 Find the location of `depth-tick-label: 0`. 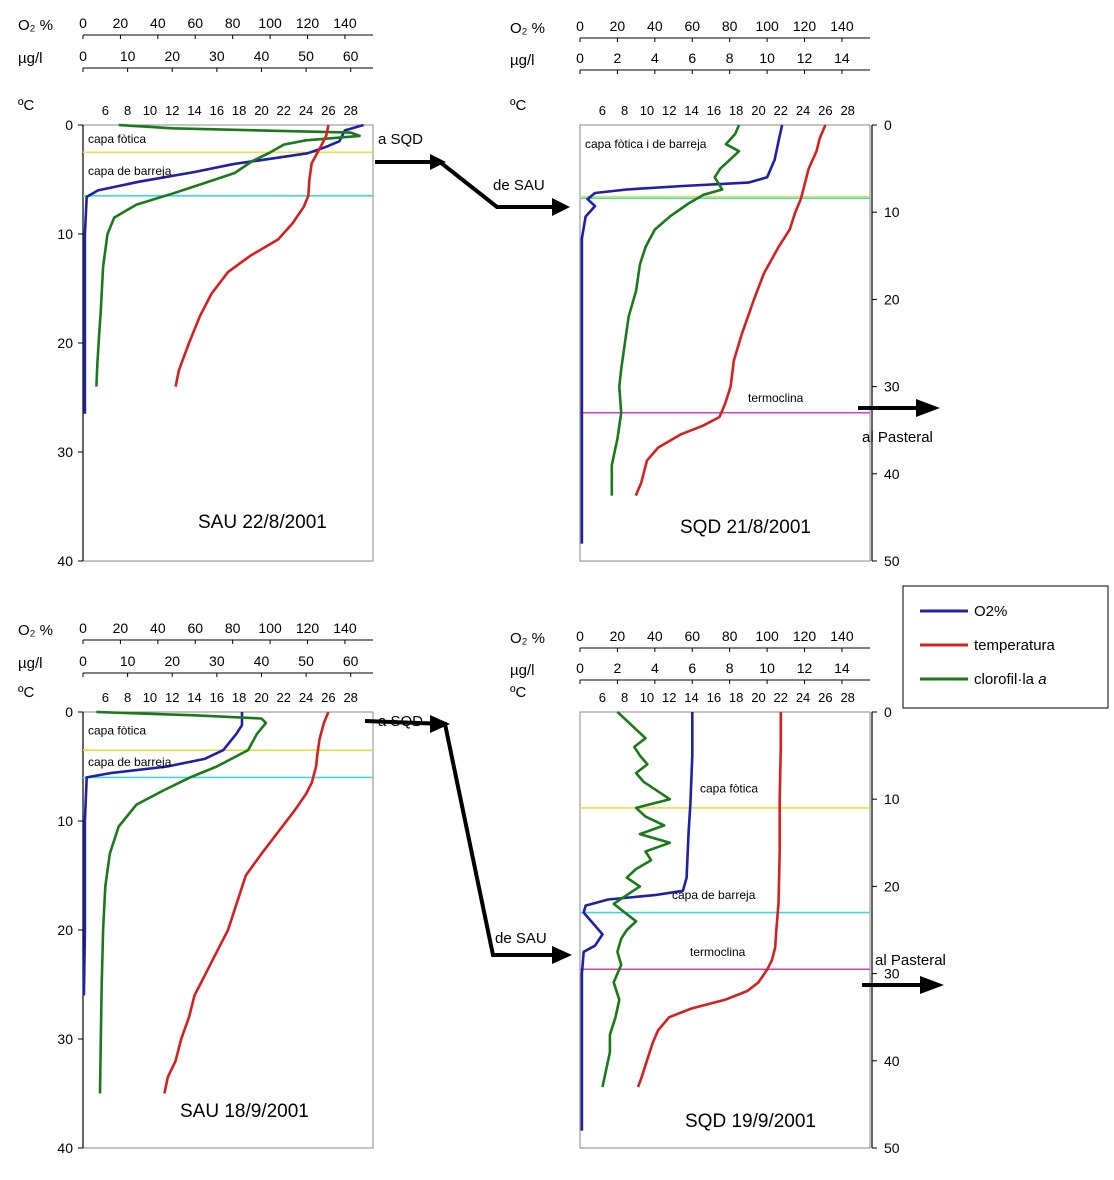

depth-tick-label: 0 is located at coordinates (69, 125).